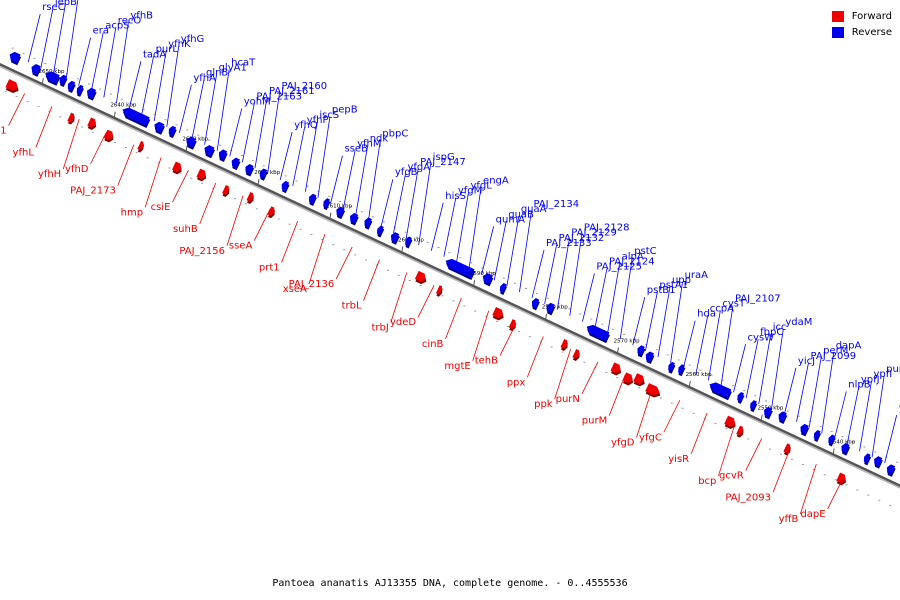  What do you see at coordinates (24, 152) in the screenshot?
I see `svg-text: yfhL` at bounding box center [24, 152].